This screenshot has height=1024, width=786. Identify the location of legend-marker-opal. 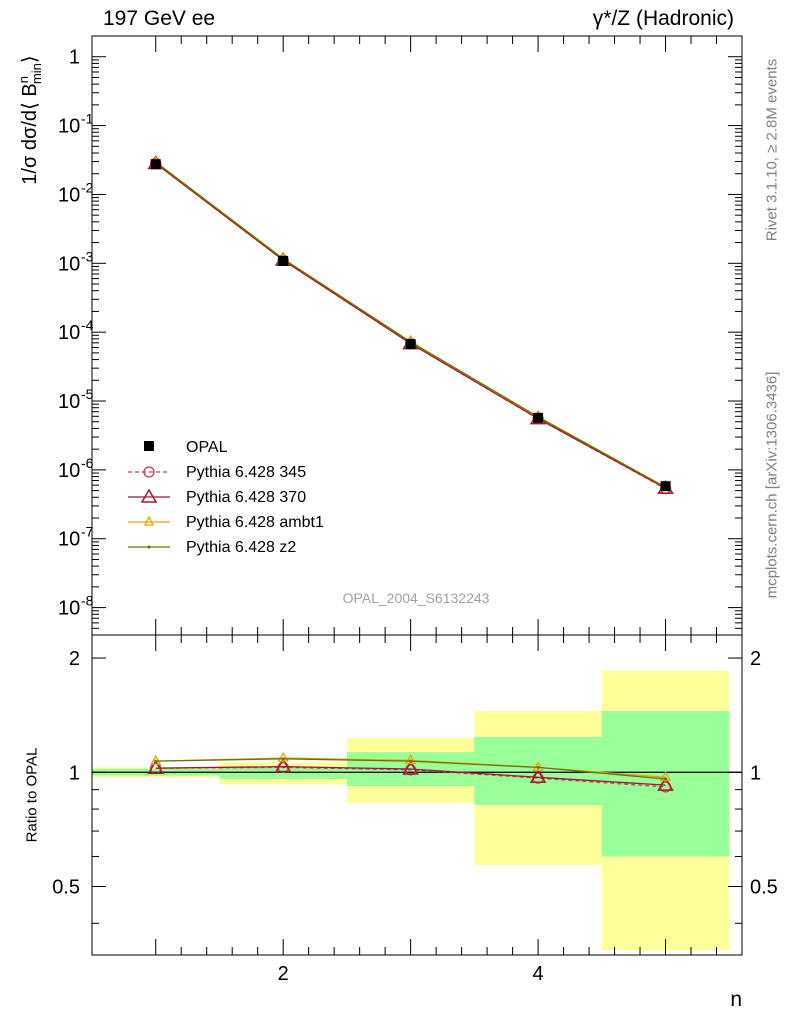
(149, 446).